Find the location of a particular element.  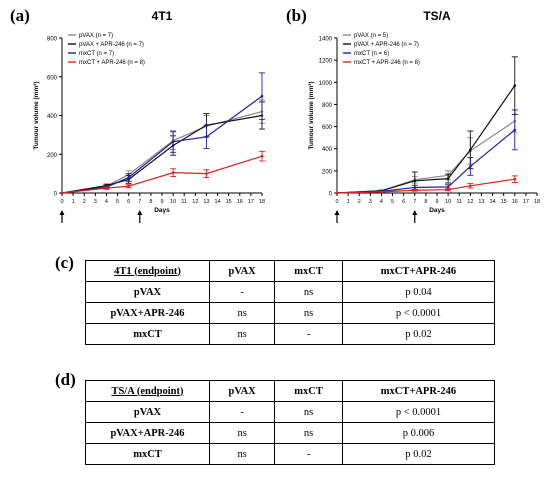

row-header: mxCT is located at coordinates (147, 334).